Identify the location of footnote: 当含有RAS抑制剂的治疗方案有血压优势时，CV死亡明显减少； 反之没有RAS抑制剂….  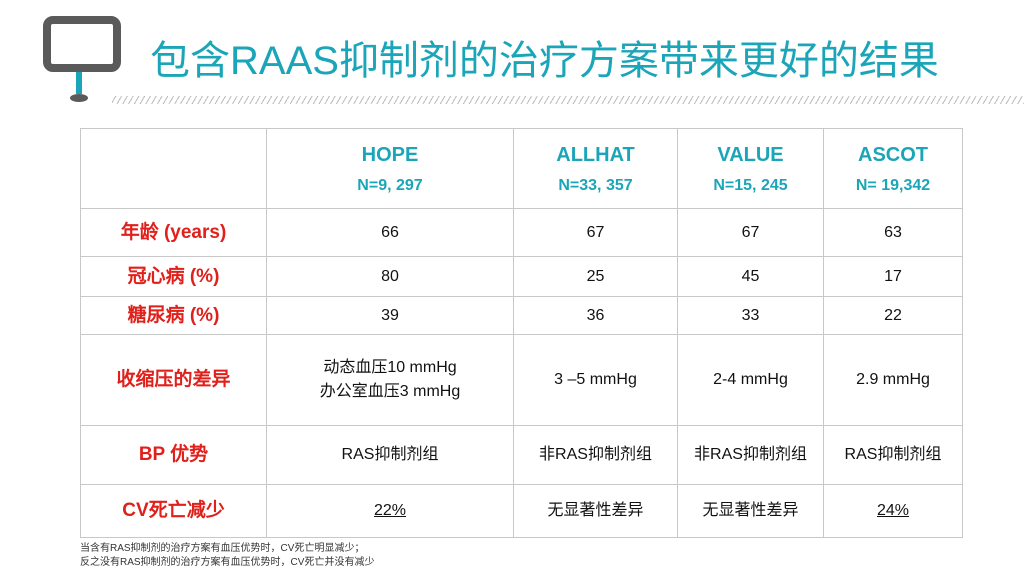
(227, 556).